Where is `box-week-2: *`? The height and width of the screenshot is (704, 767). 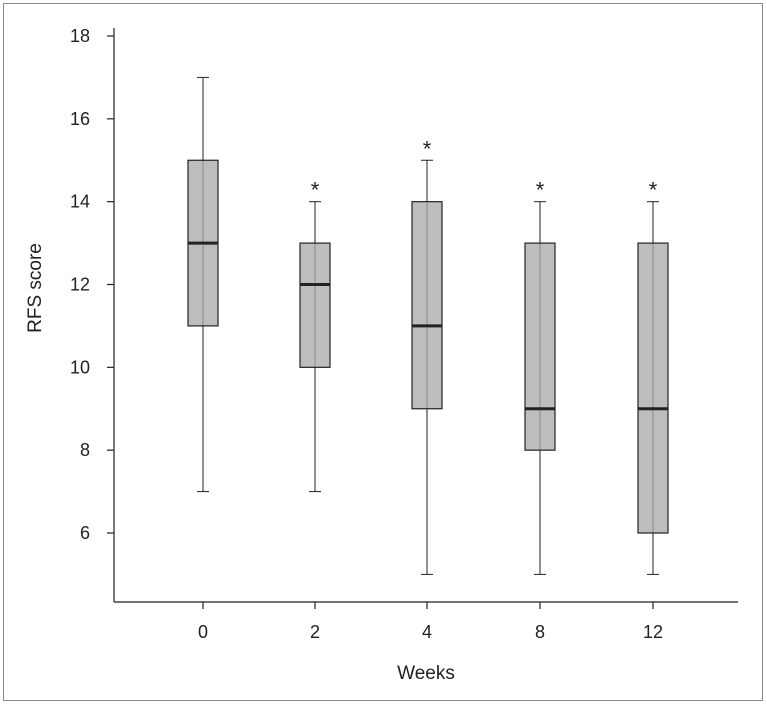
box-week-2: * is located at coordinates (315, 335).